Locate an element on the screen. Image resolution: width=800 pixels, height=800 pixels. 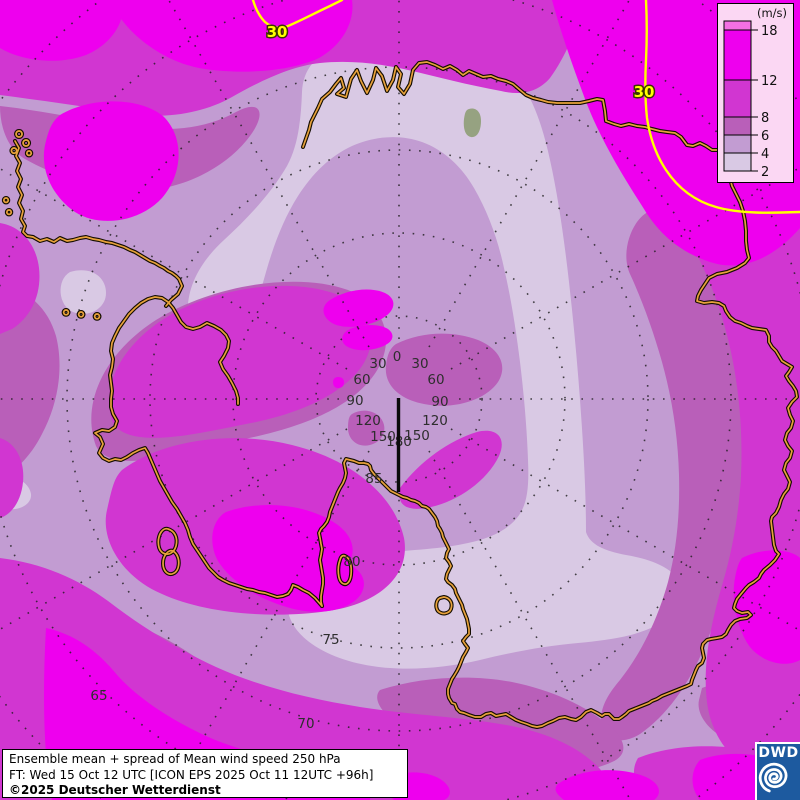
latitude-label-75: 75 is located at coordinates (330, 640).